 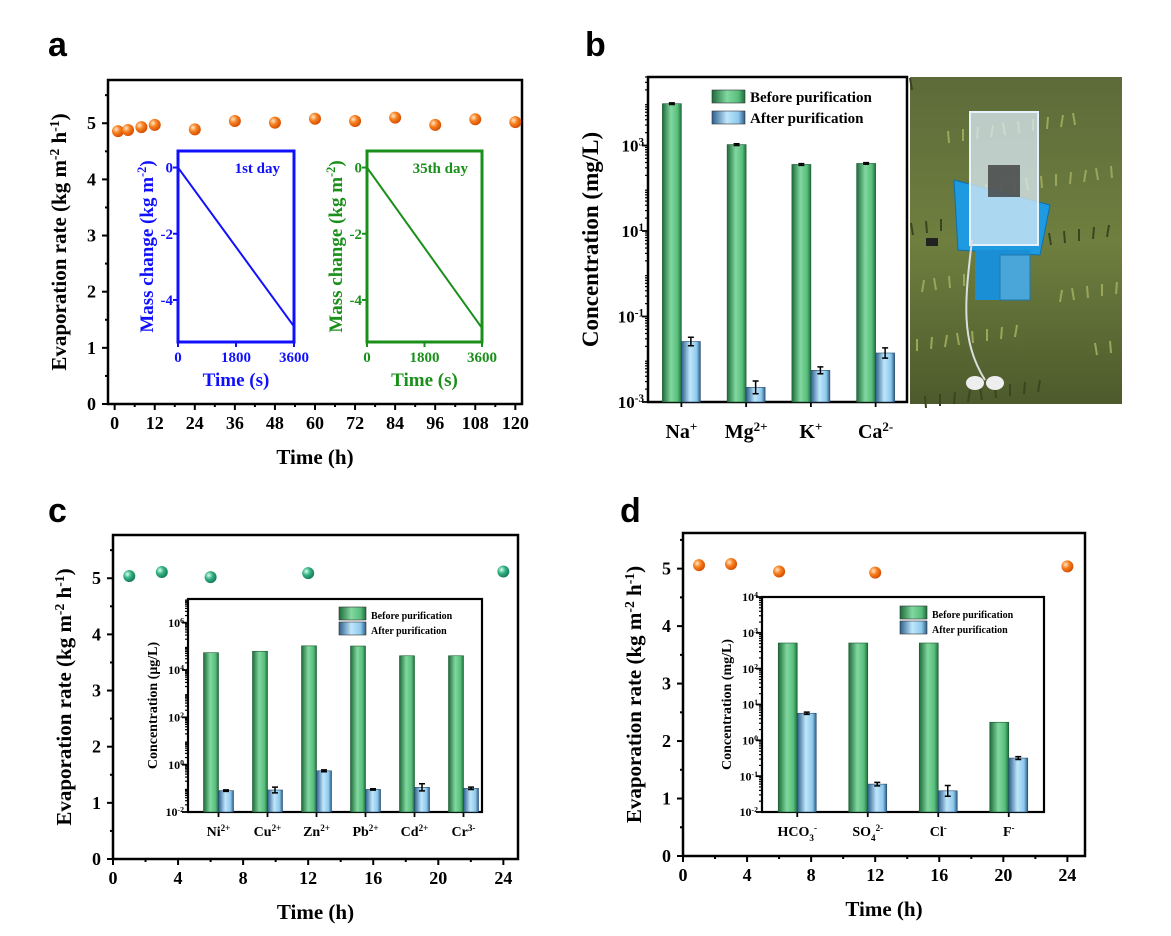 What do you see at coordinates (96, 747) in the screenshot?
I see `y-tick-label: 2` at bounding box center [96, 747].